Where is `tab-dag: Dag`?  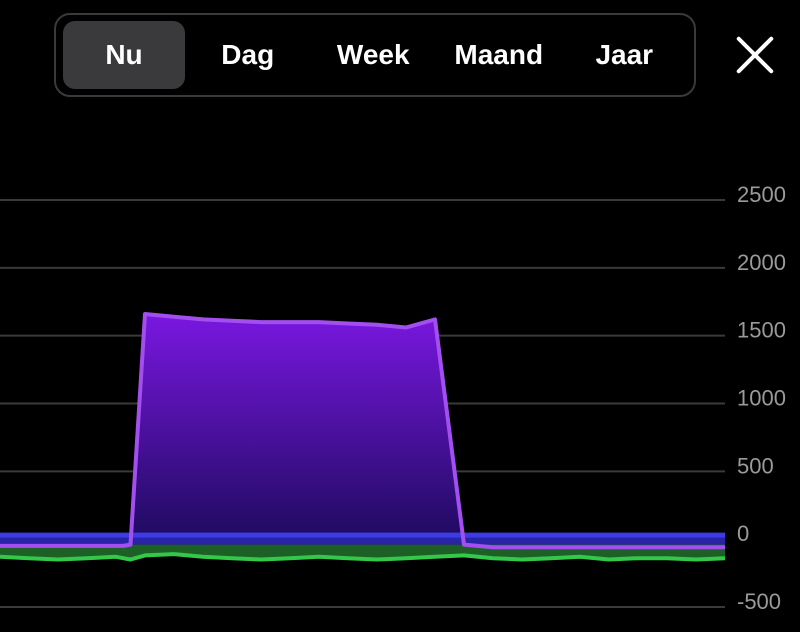
tab-dag: Dag is located at coordinates (248, 54).